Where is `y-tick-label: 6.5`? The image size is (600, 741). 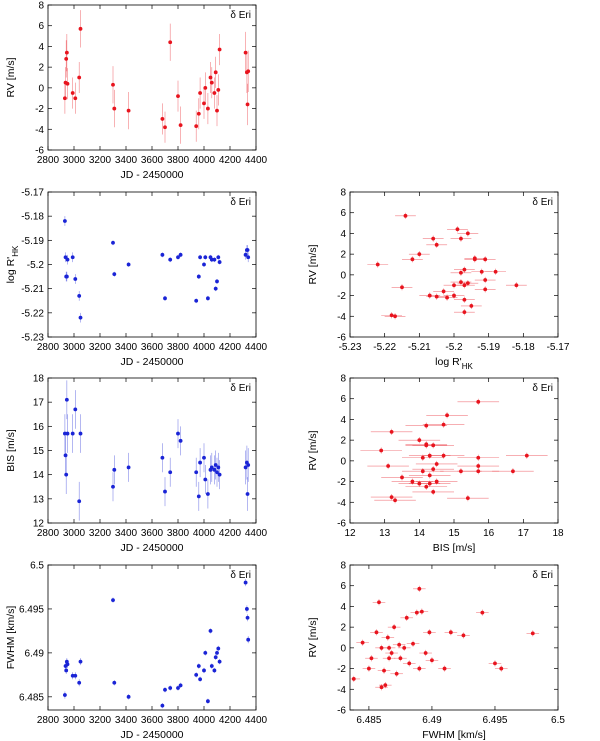
y-tick-label: 6.5 is located at coordinates (37, 566).